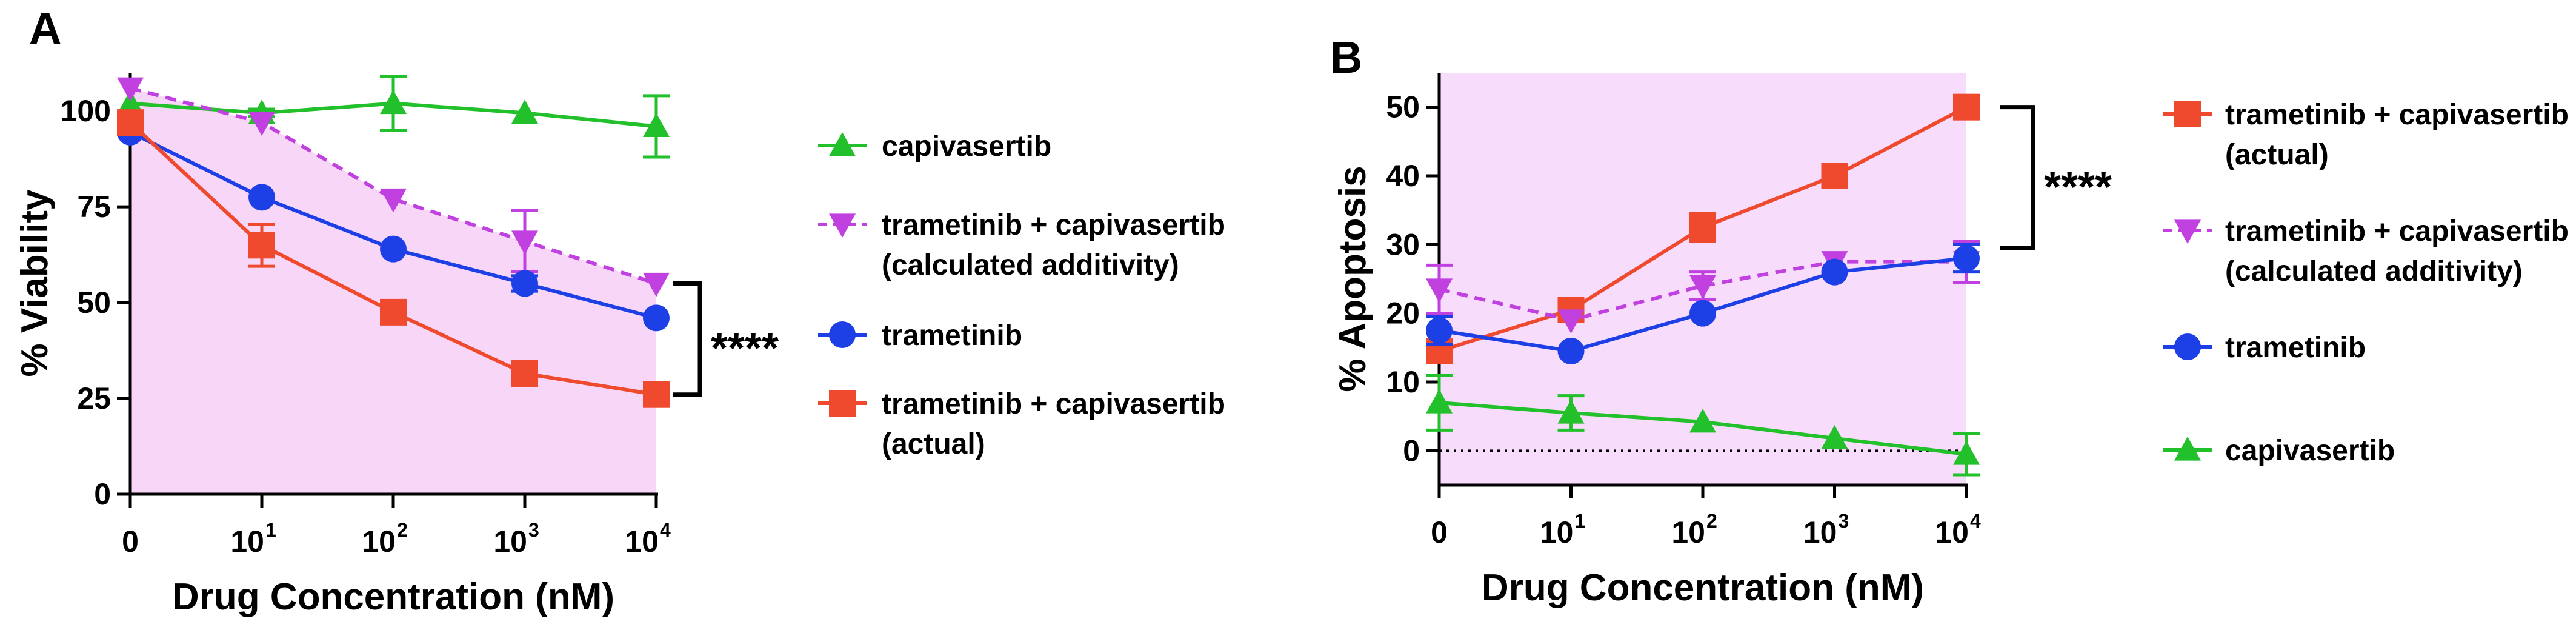 The image size is (2576, 630). I want to click on panel-a-x-tick-exponent: 1, so click(270, 530).